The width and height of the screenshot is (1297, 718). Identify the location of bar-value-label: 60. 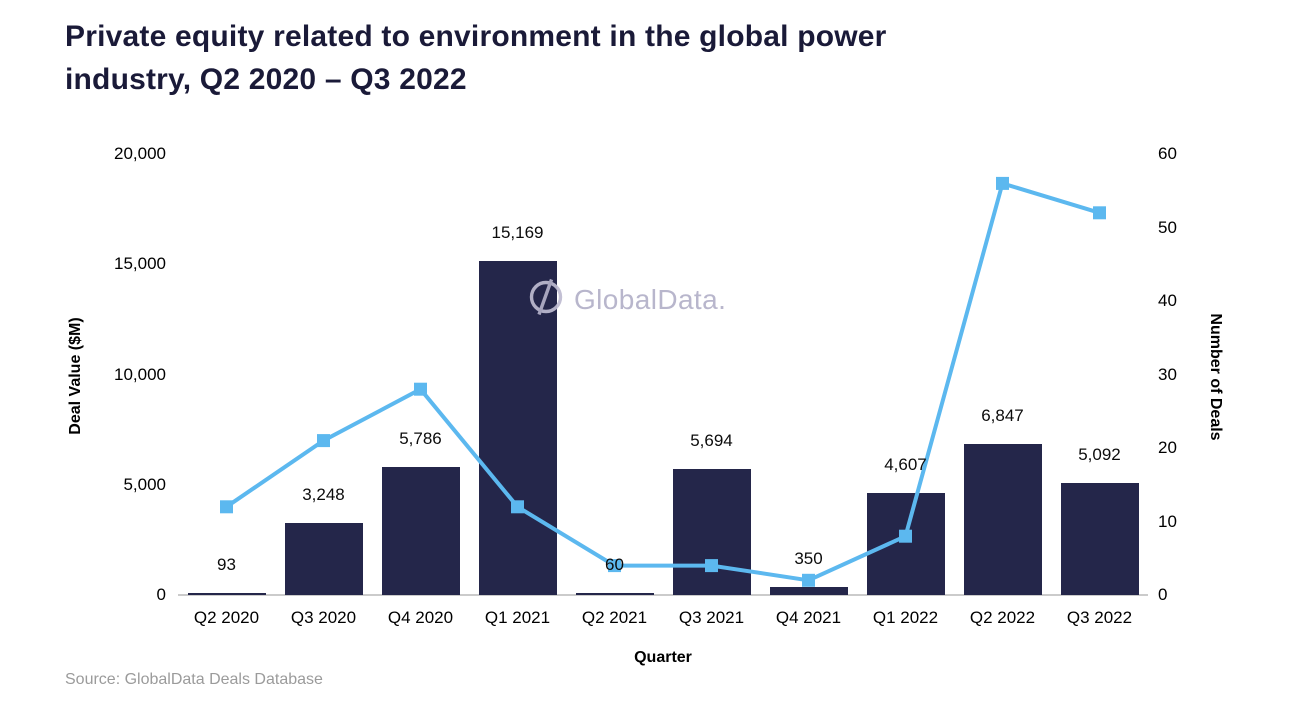
(614, 564).